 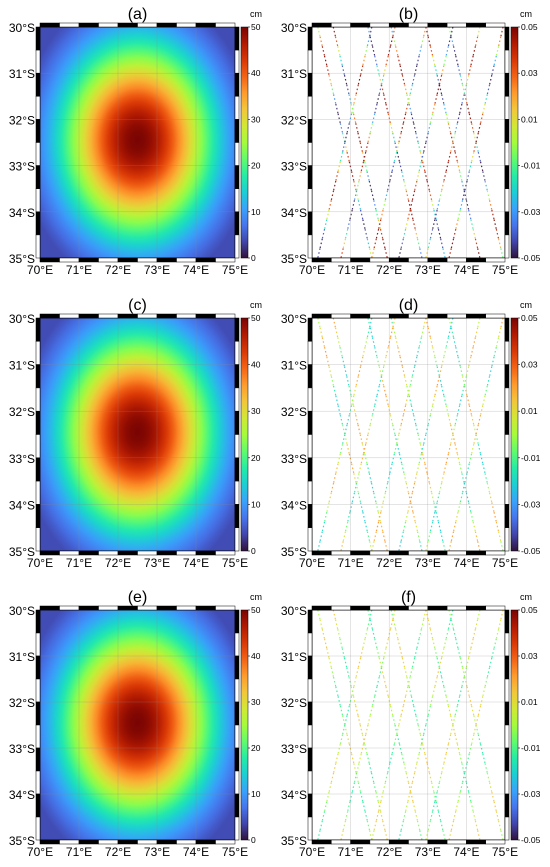 What do you see at coordinates (529, 656) in the screenshot?
I see `colorbar-tick-label: 0.03` at bounding box center [529, 656].